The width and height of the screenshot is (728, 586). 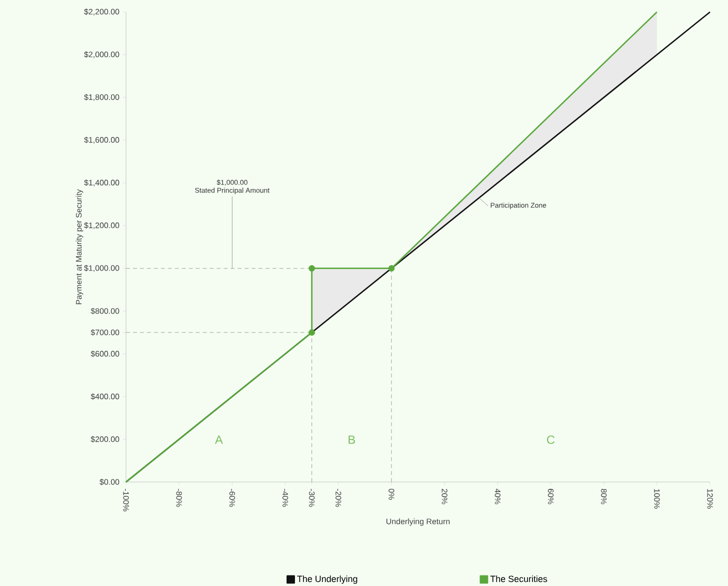 What do you see at coordinates (218, 440) in the screenshot?
I see `annotation: A` at bounding box center [218, 440].